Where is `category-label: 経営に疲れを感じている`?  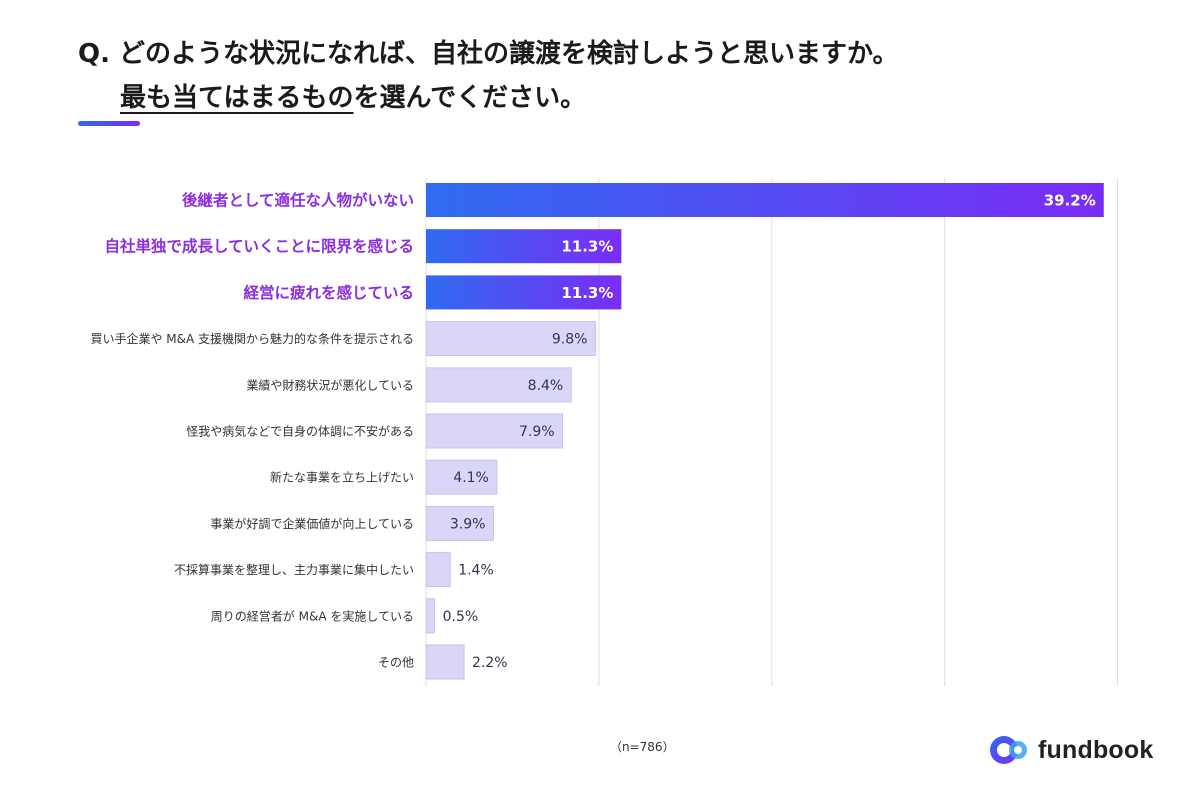
category-label: 経営に疲れを感じている is located at coordinates (328, 292).